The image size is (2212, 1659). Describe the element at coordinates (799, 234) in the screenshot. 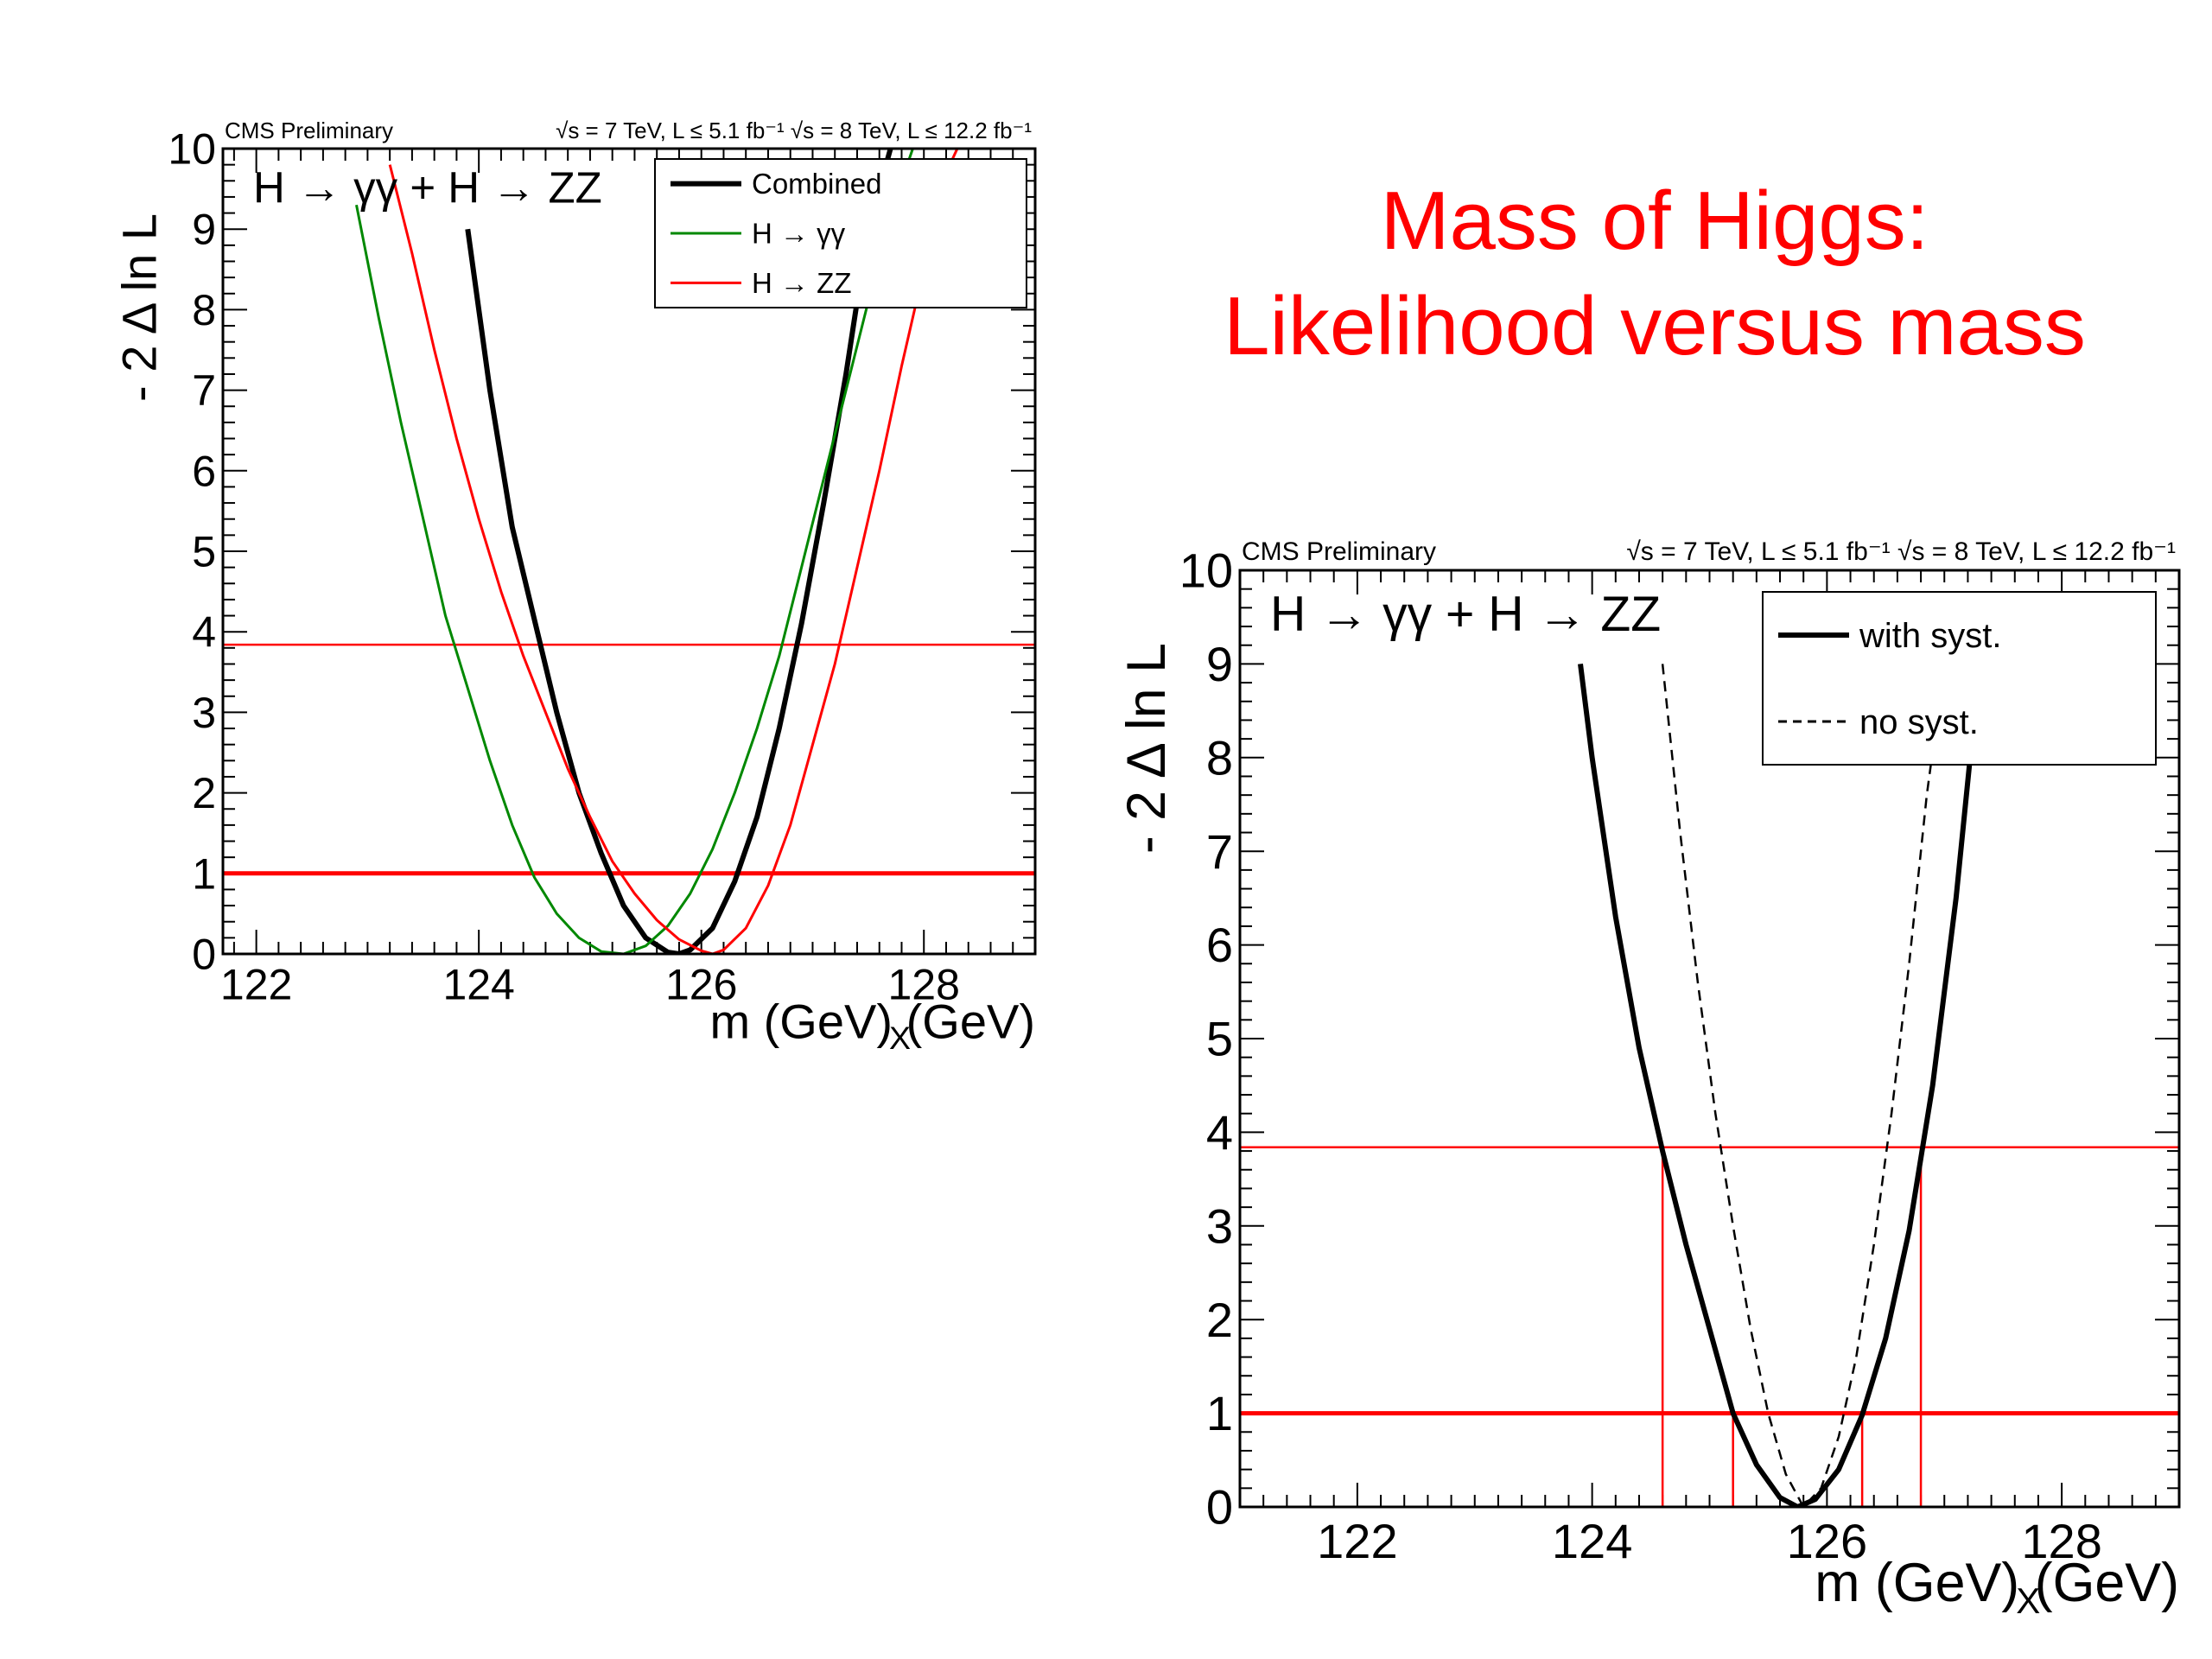

I see `legend-label: H → γγ` at that location.